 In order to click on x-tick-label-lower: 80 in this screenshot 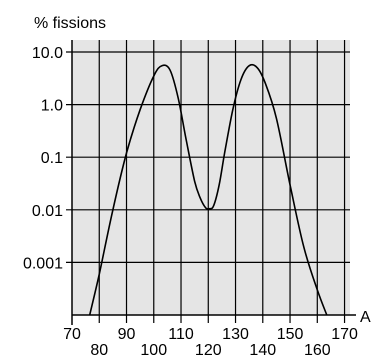, I will do `click(99, 350)`.